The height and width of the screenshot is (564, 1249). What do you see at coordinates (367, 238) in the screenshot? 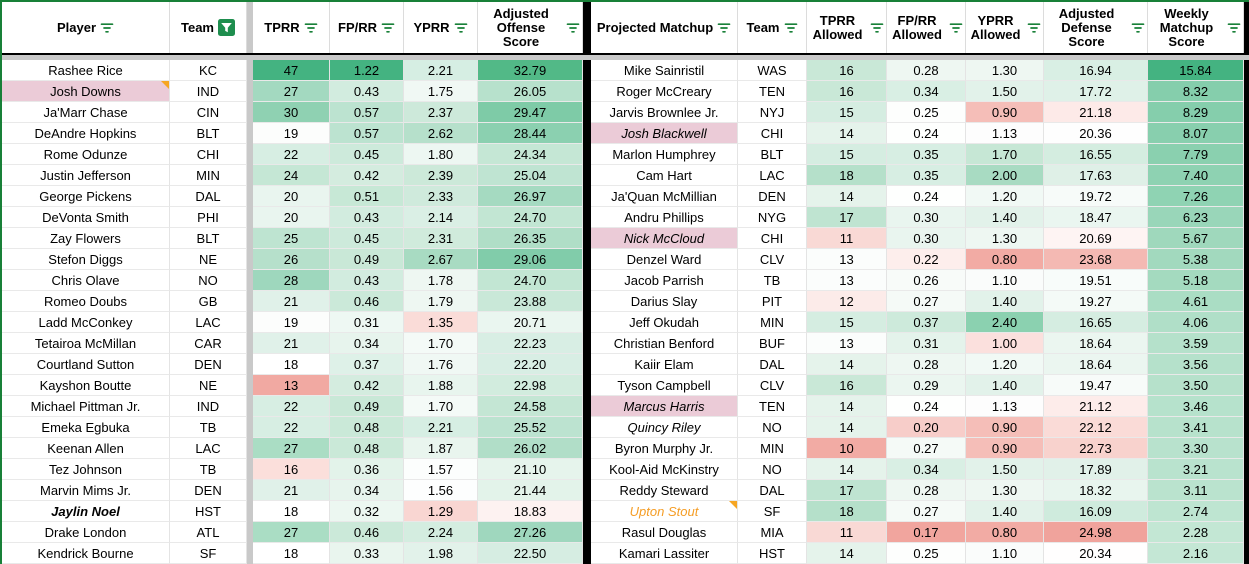
I see `fp-rr-cell: 0.45` at bounding box center [367, 238].